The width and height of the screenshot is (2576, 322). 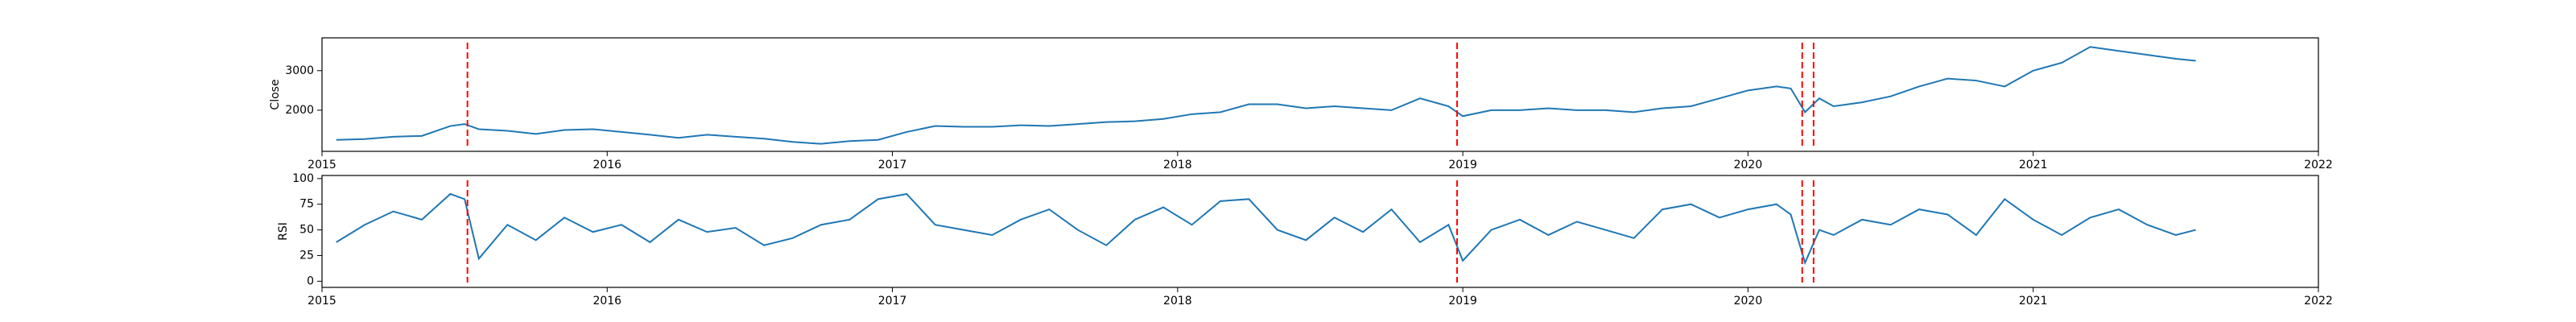 What do you see at coordinates (306, 231) in the screenshot?
I see `y-tick-label: 50` at bounding box center [306, 231].